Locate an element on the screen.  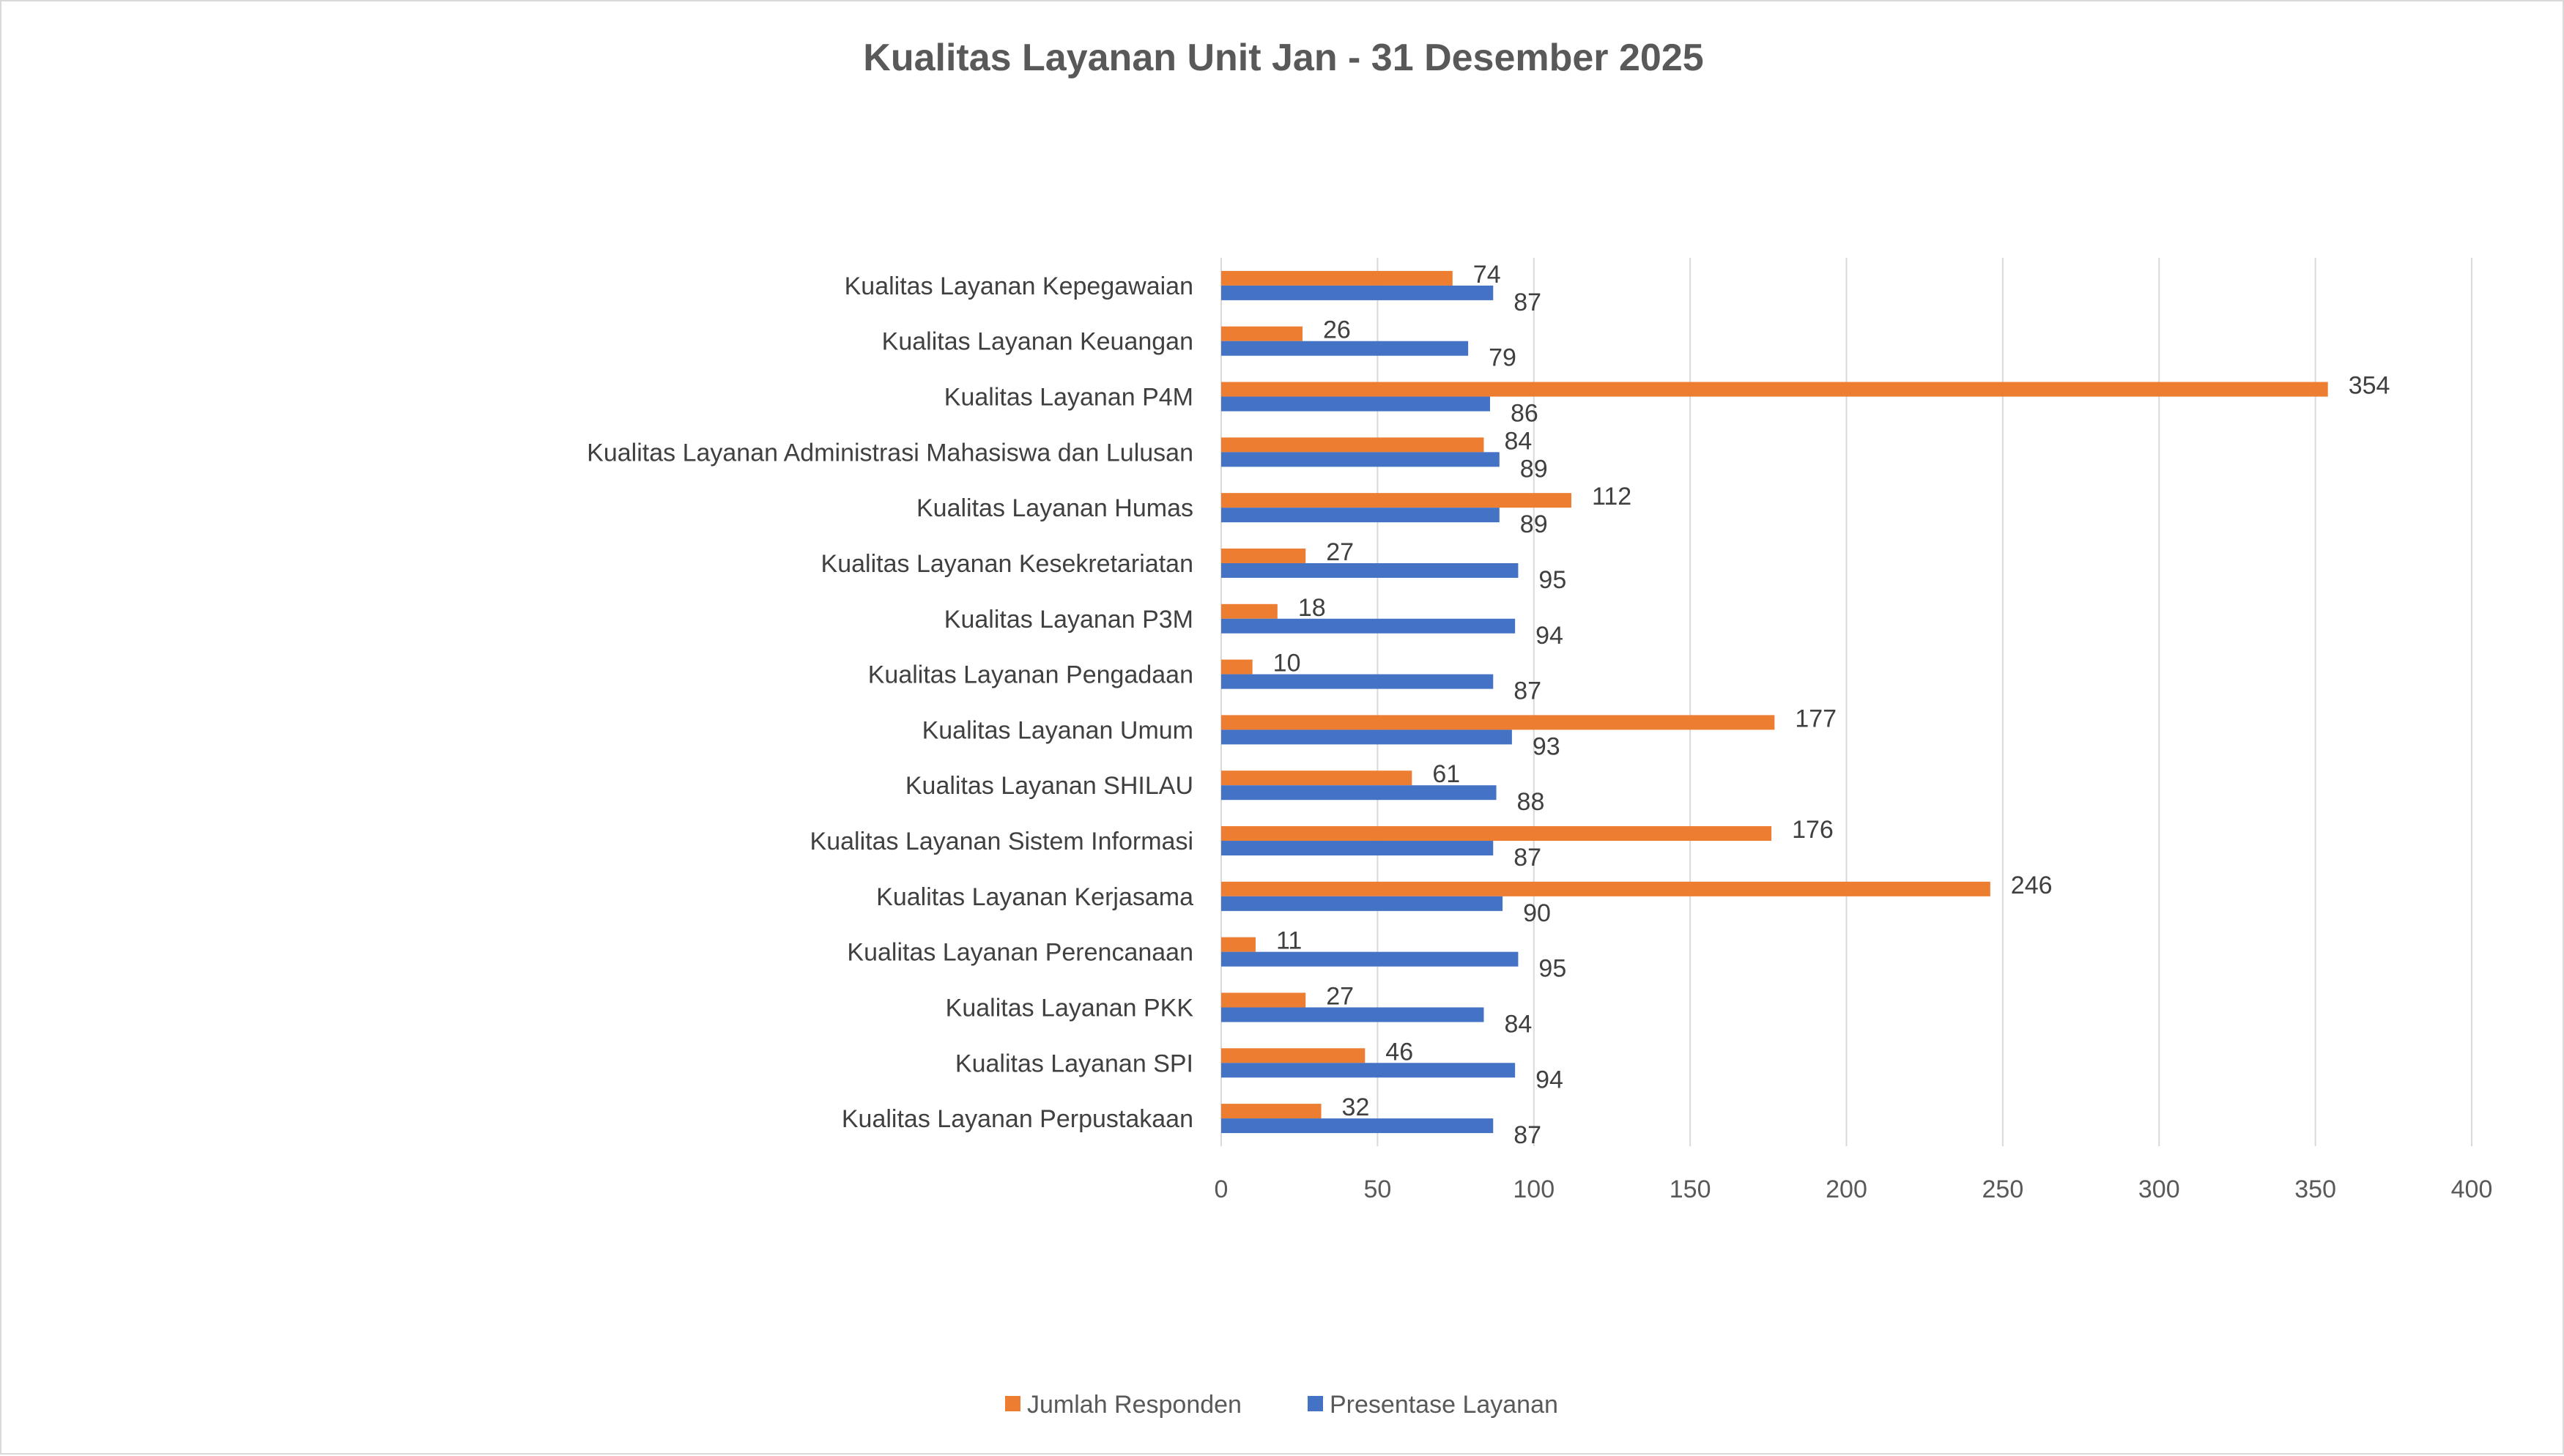
legend-label-jumlah-responden: Jumlah Responden is located at coordinates (1134, 1405).